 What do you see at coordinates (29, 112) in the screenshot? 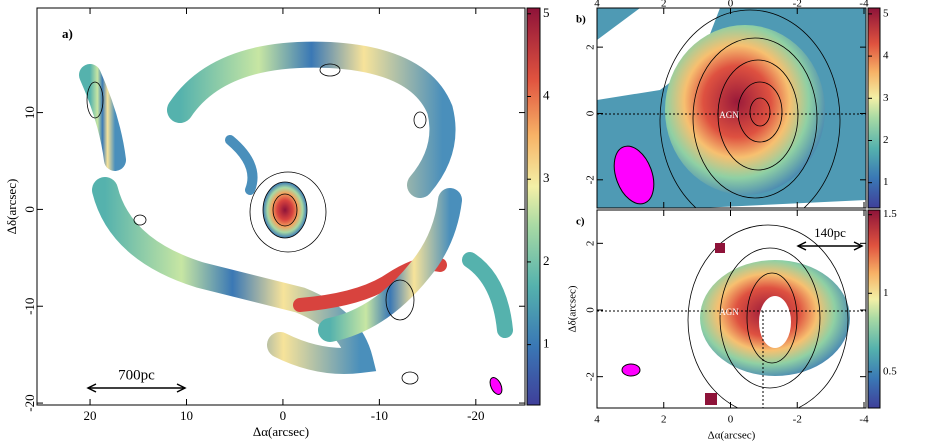
I see `y-tick-label: 10` at bounding box center [29, 112].